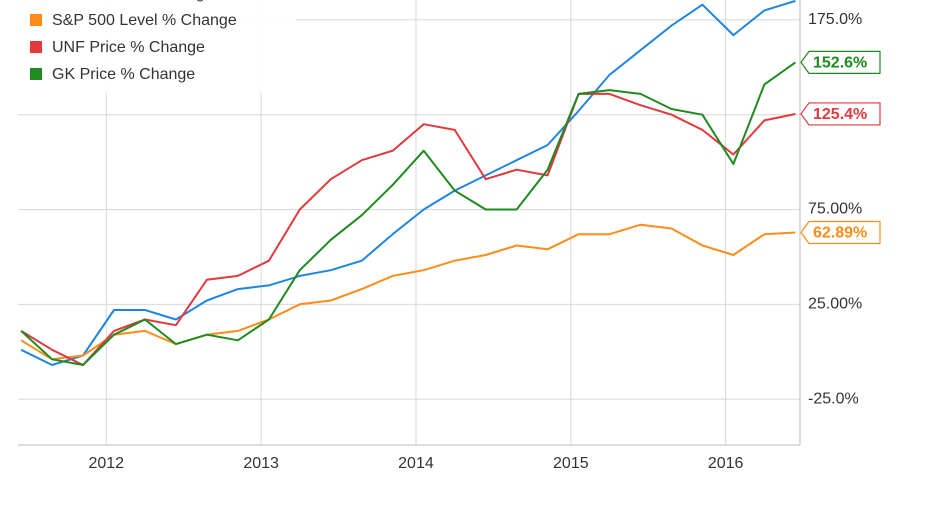  I want to click on value-label: 62.89%, so click(840, 233).